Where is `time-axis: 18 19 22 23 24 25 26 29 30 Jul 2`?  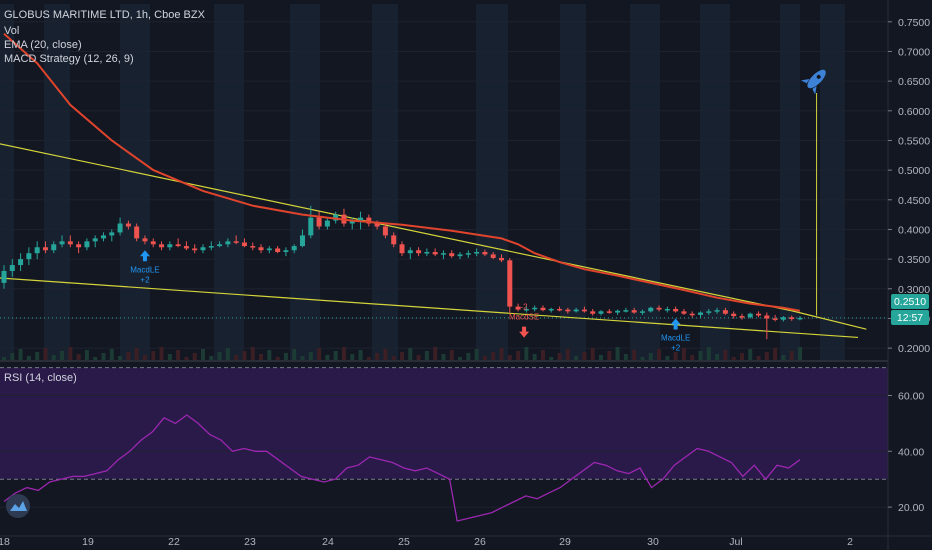
time-axis: 18 19 22 23 24 25 26 29 30 Jul 2 is located at coordinates (466, 541).